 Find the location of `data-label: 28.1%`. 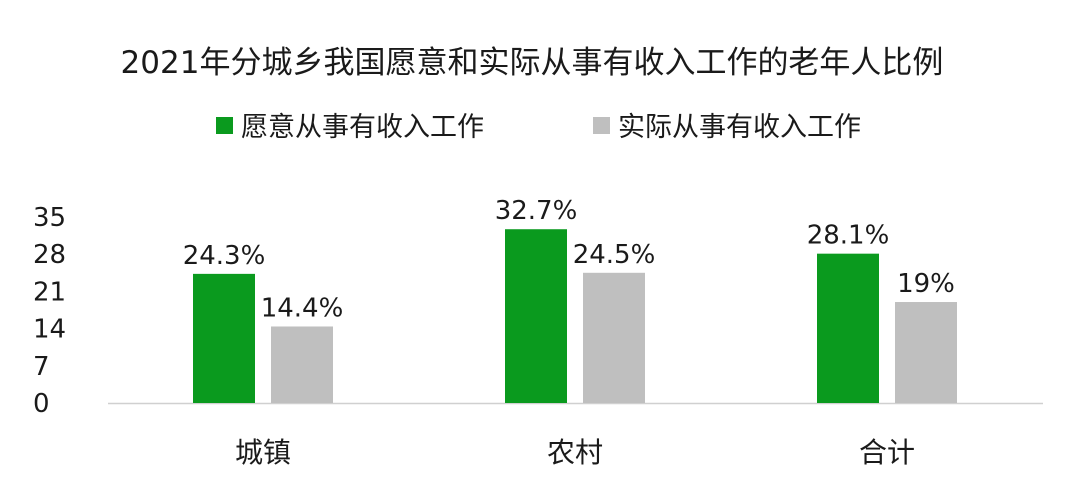

data-label: 28.1% is located at coordinates (848, 236).